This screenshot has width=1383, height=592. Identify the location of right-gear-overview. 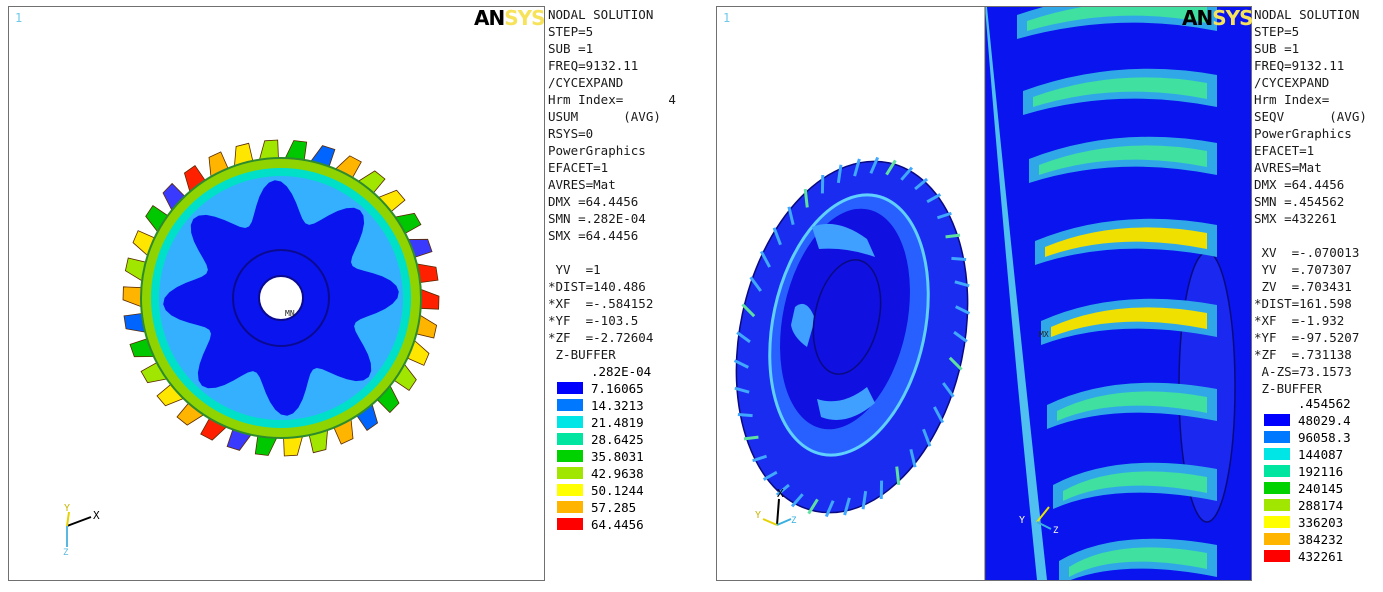
(852, 337).